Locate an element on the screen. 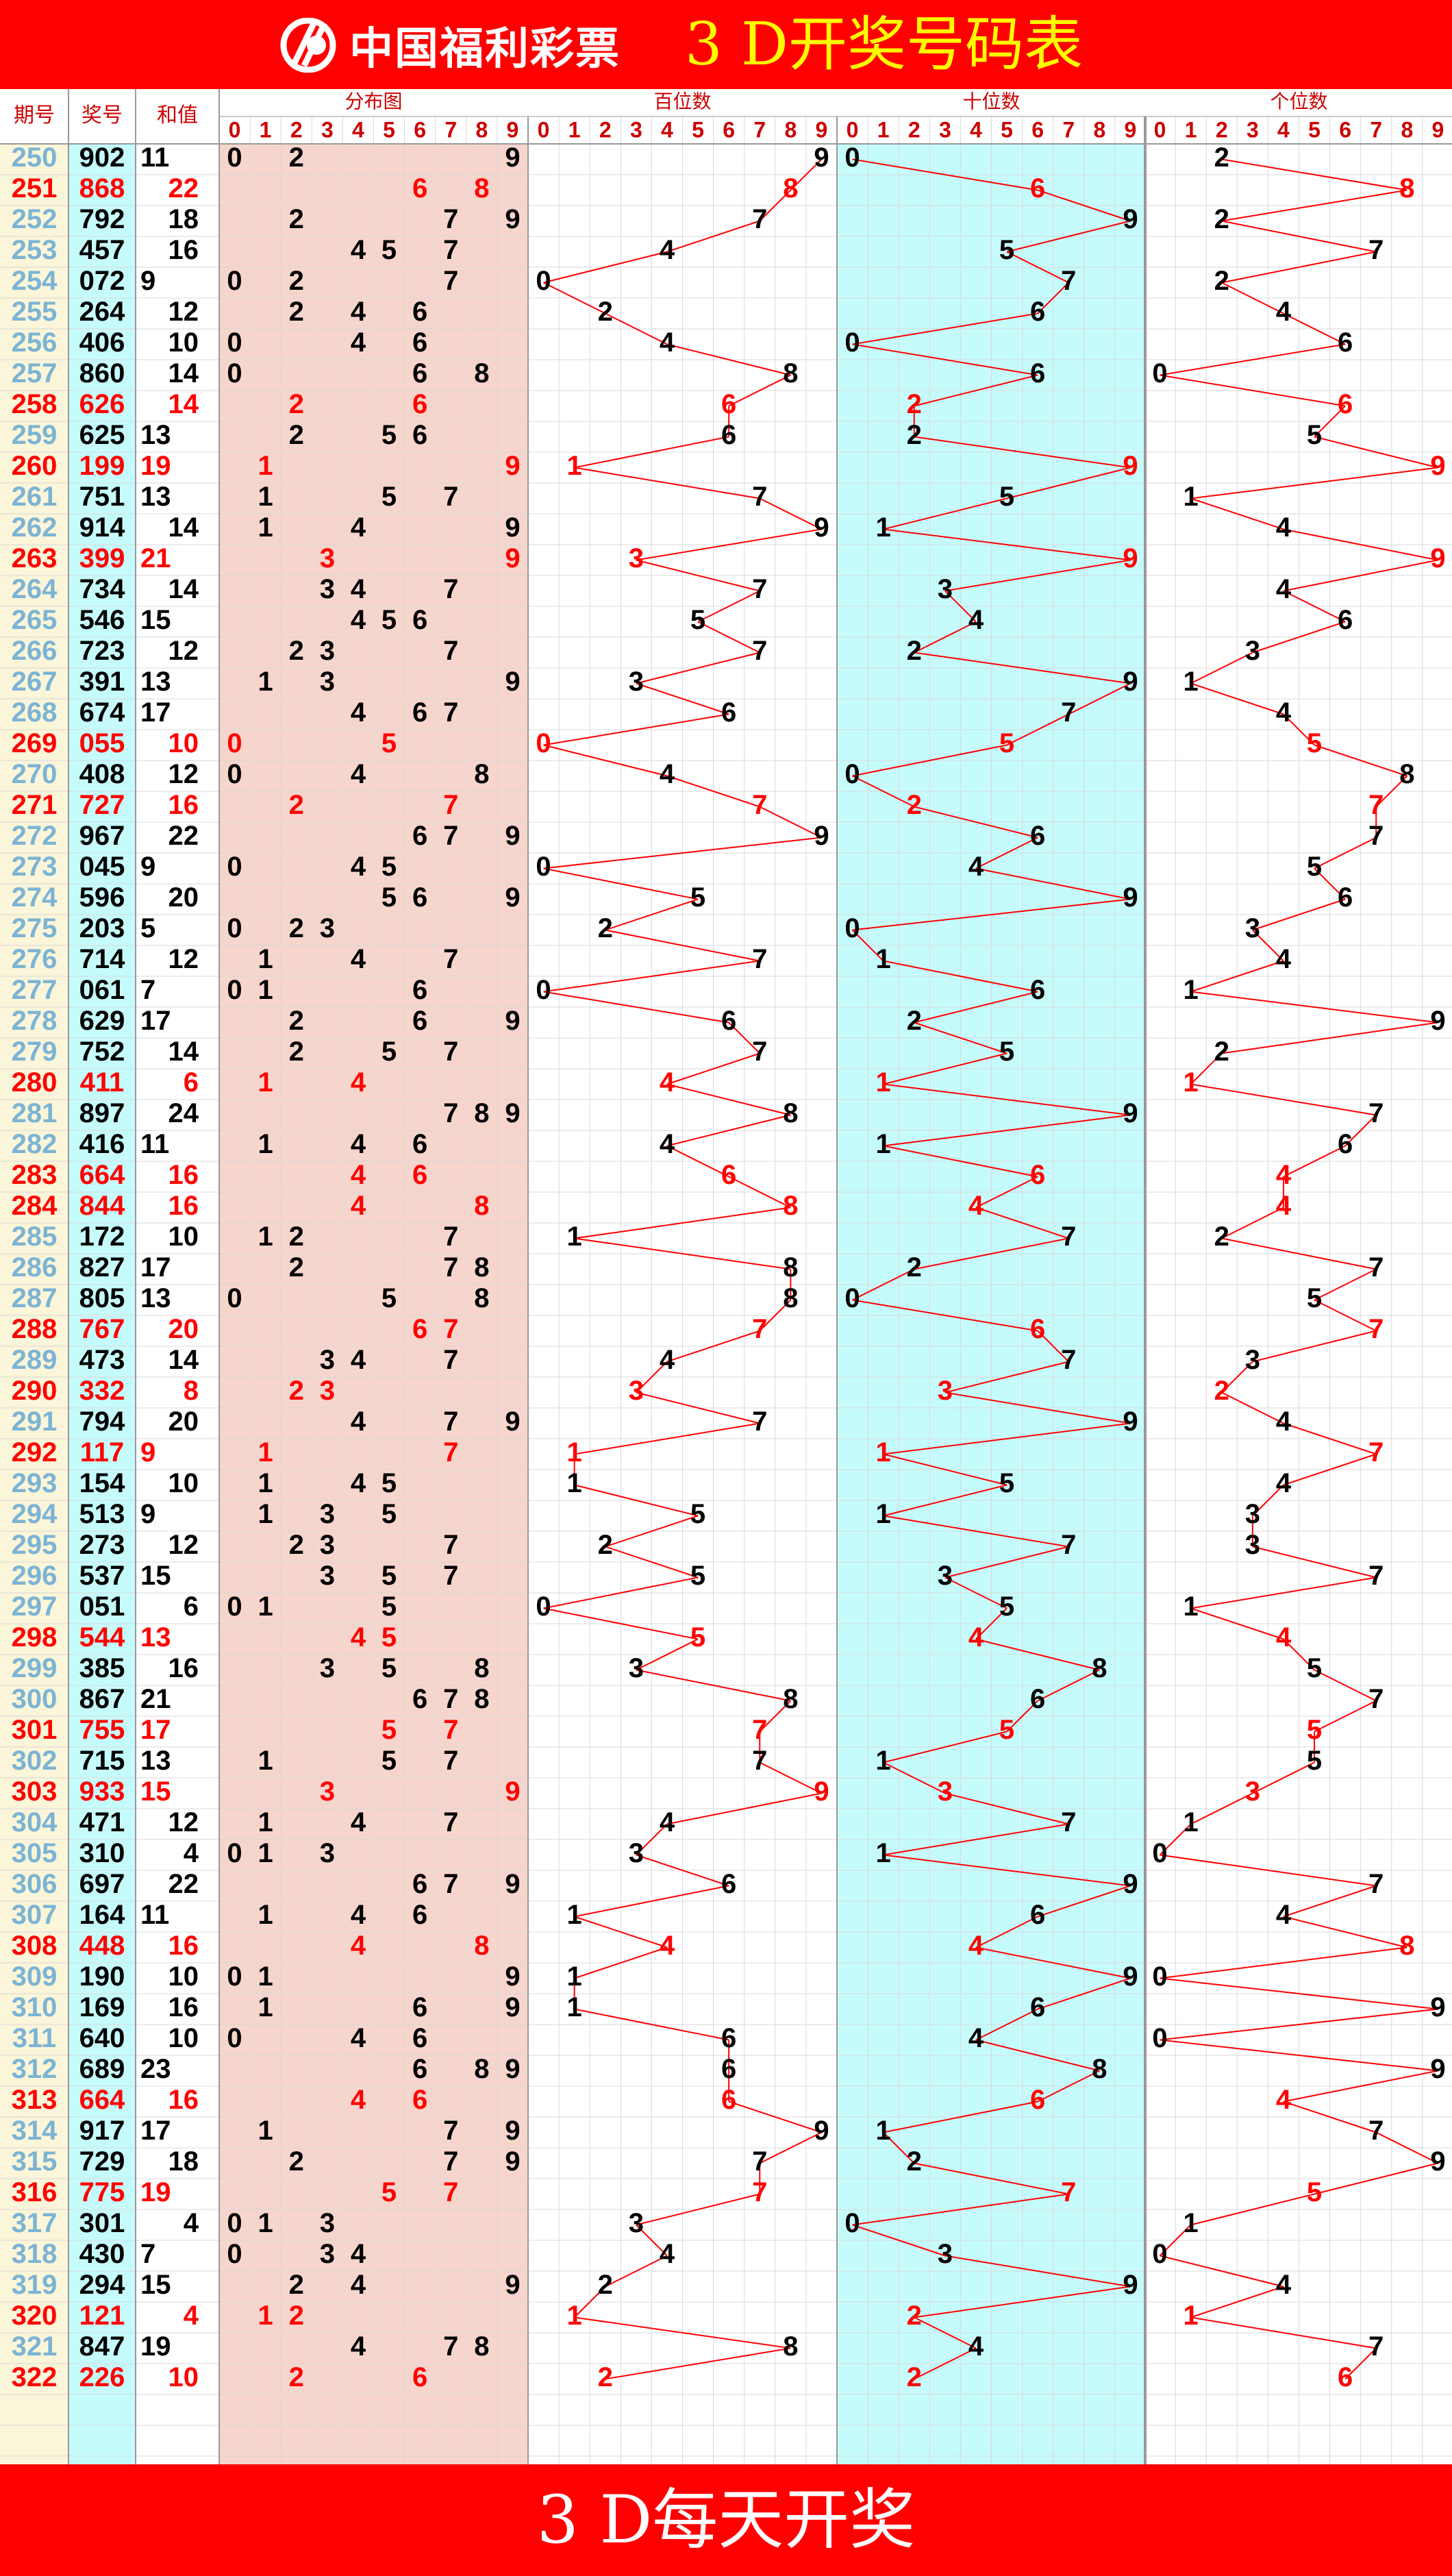 This screenshot has width=1452, height=2576. tens-digit-header: 2 is located at coordinates (915, 129).